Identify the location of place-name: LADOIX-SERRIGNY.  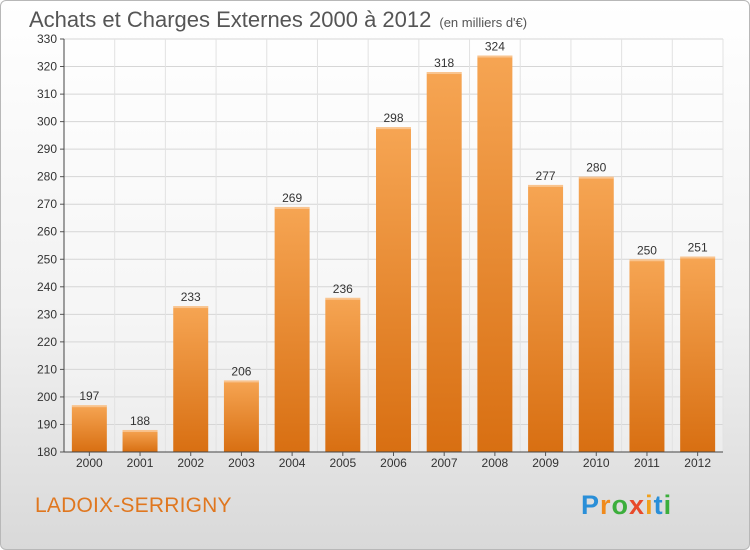
(133, 505).